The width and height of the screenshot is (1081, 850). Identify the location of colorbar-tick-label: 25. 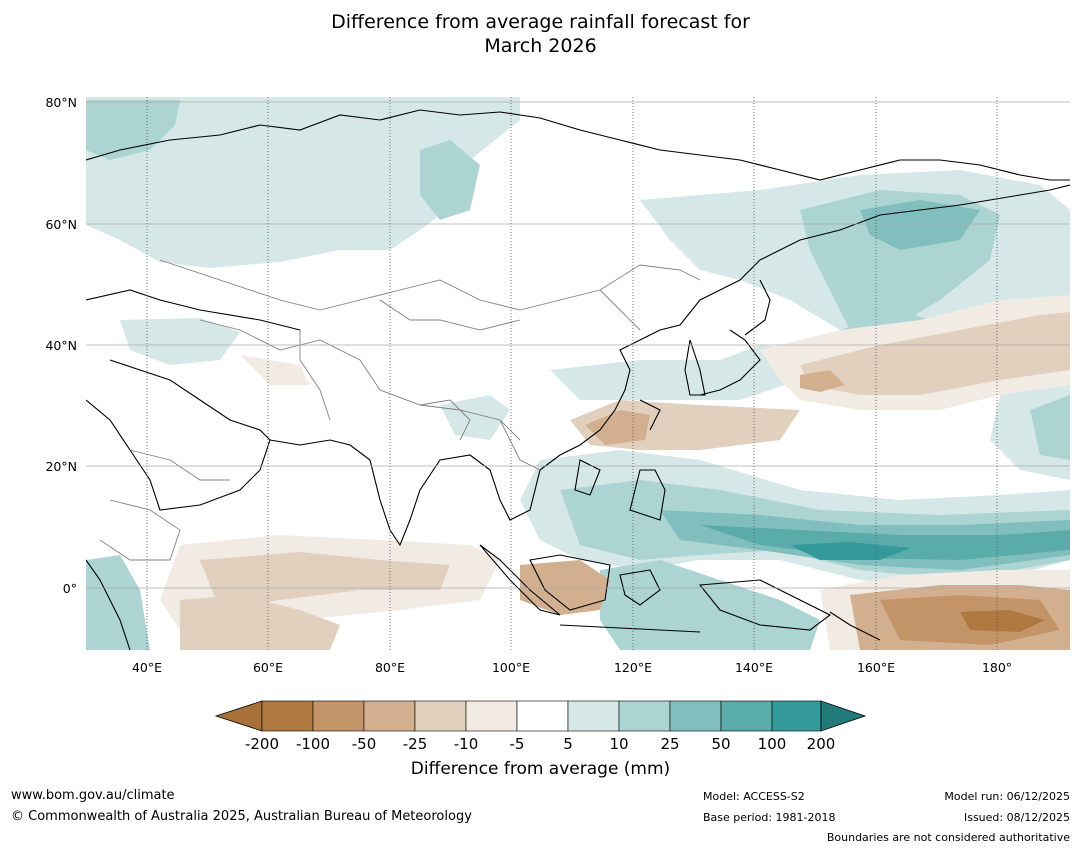
(669, 744).